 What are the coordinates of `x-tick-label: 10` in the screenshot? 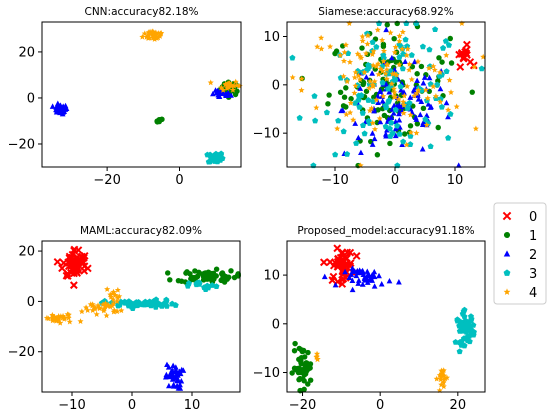 It's located at (192, 405).